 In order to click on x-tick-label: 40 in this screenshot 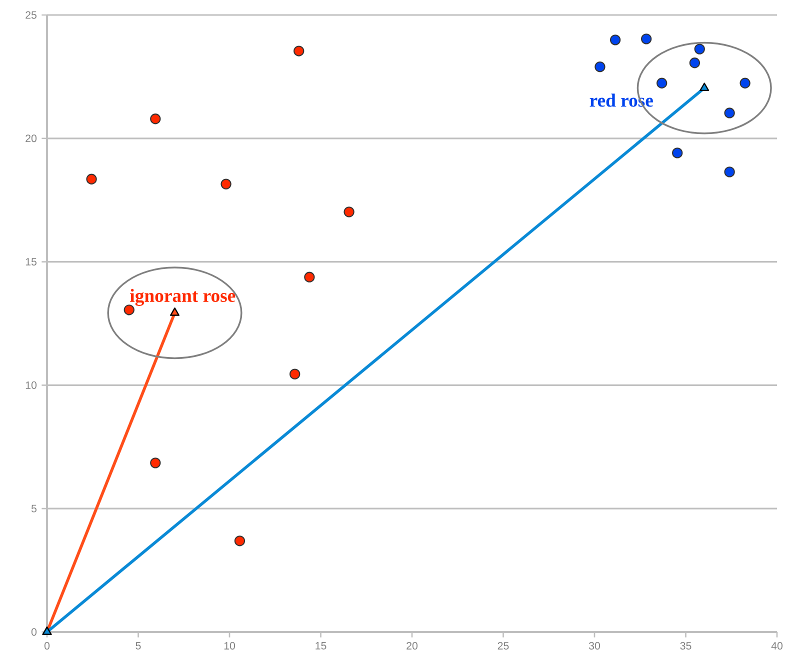, I will do `click(777, 646)`.